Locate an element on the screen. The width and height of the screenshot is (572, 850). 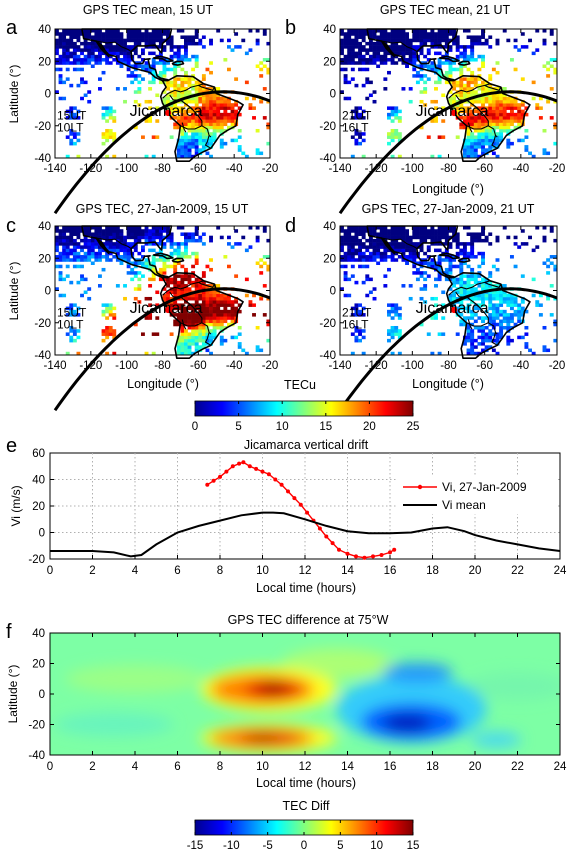
y-tick-label: 60 is located at coordinates (38, 454).